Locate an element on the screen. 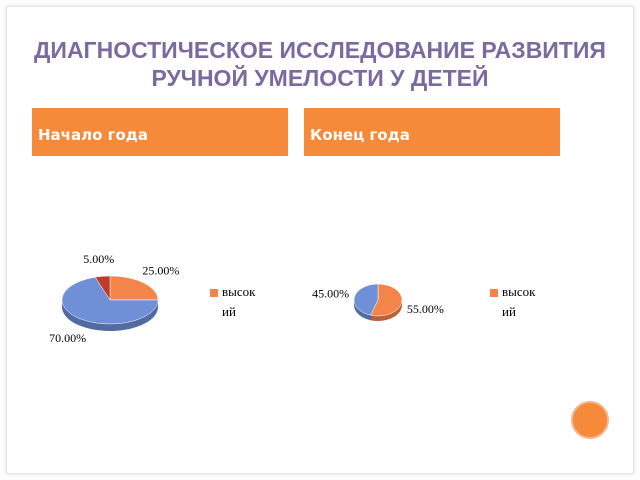 This screenshot has height=480, width=640. nav-button is located at coordinates (590, 420).